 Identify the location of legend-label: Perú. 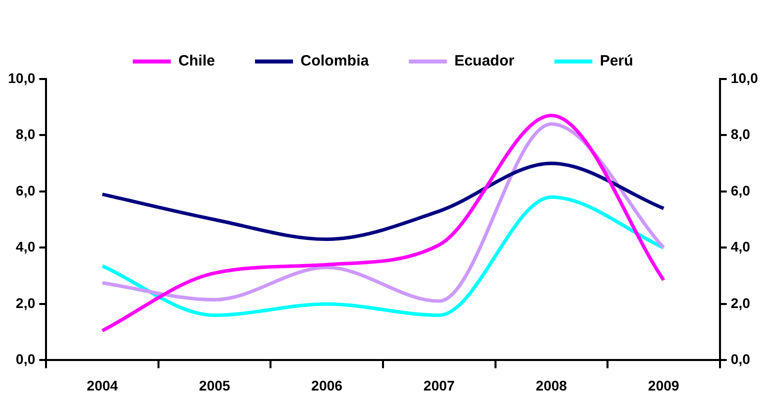
(617, 61).